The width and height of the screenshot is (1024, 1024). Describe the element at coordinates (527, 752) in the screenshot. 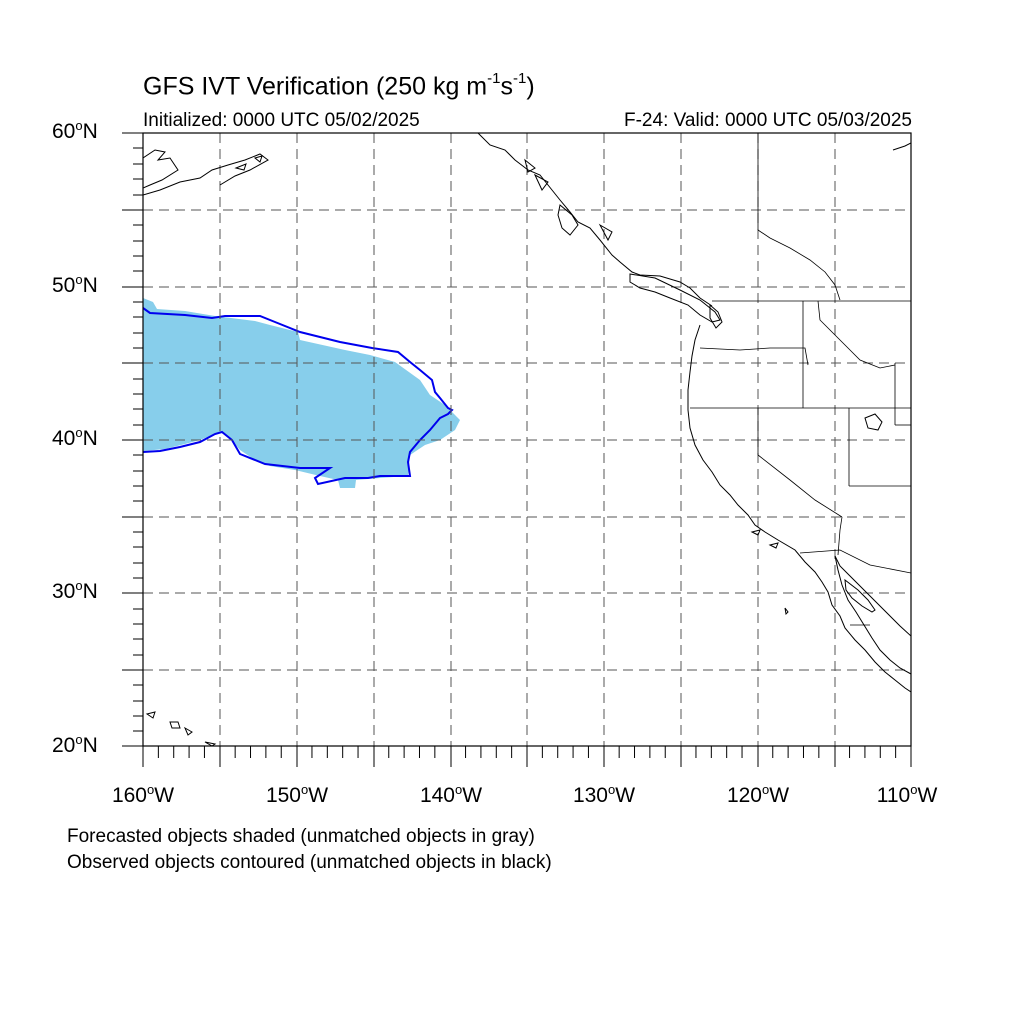

I see `bottom-minor-ticks` at that location.